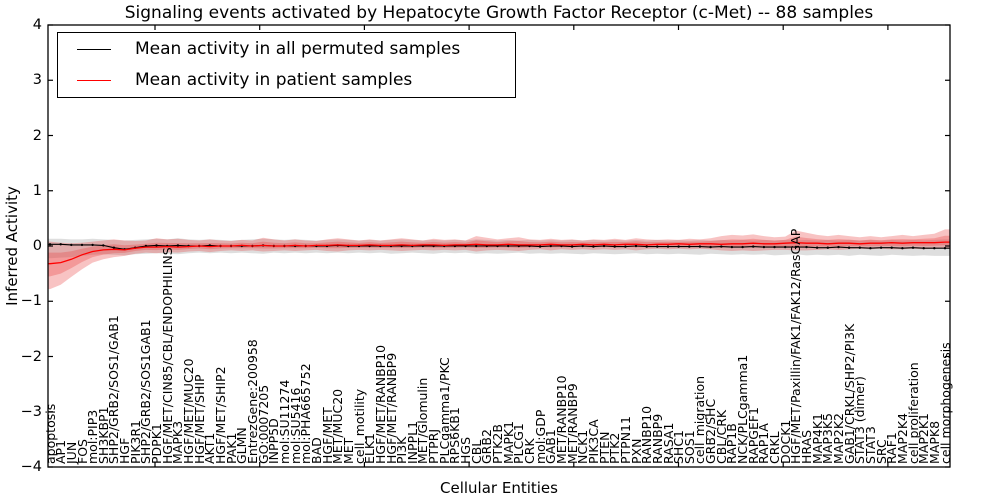 This screenshot has height=500, width=1000. What do you see at coordinates (31, 301) in the screenshot?
I see `y-tick-label: −1` at bounding box center [31, 301].